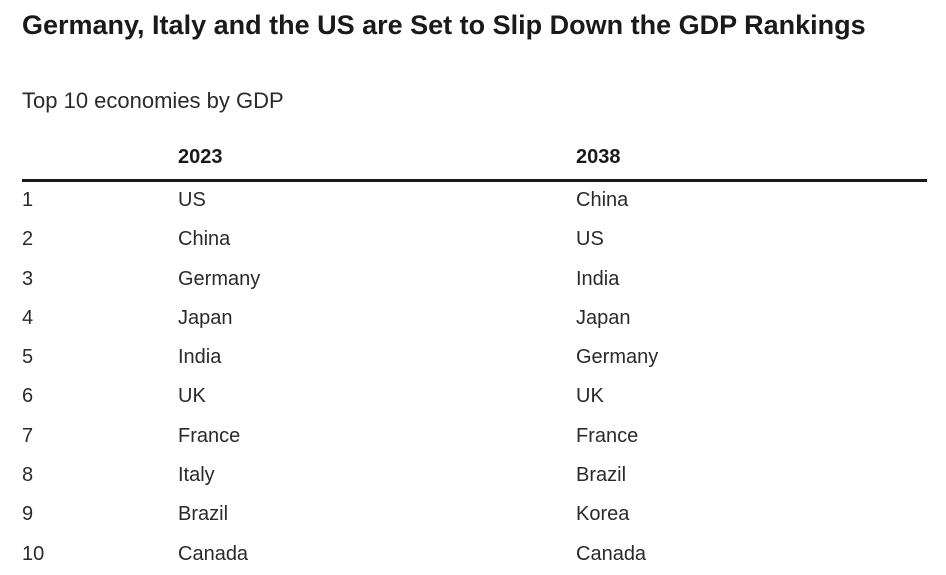  I want to click on rank-cell: 8, so click(28, 475).